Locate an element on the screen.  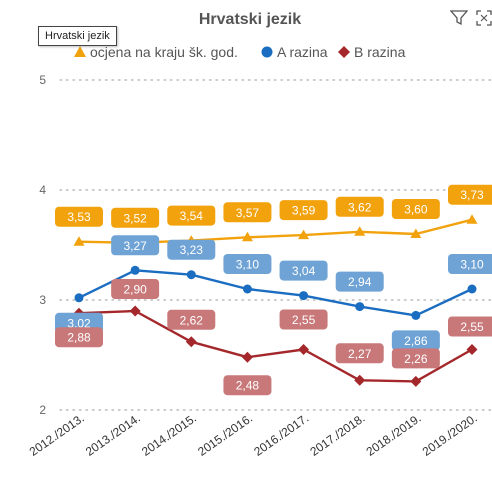
data-label-ocjena-5: 3,62 is located at coordinates (360, 207).